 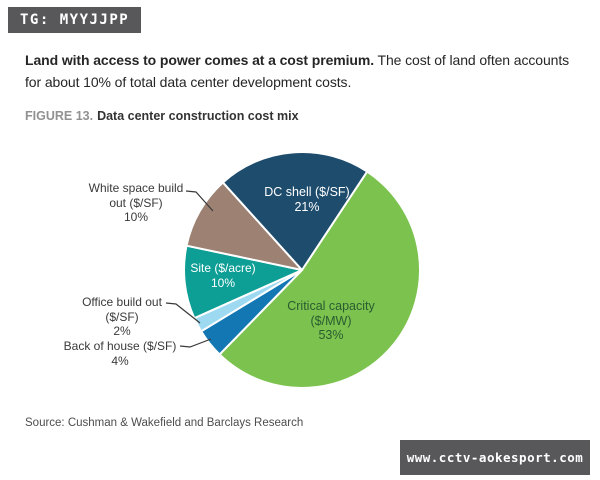 I want to click on pie-slice-white-space-build-out, so click(x=244, y=226).